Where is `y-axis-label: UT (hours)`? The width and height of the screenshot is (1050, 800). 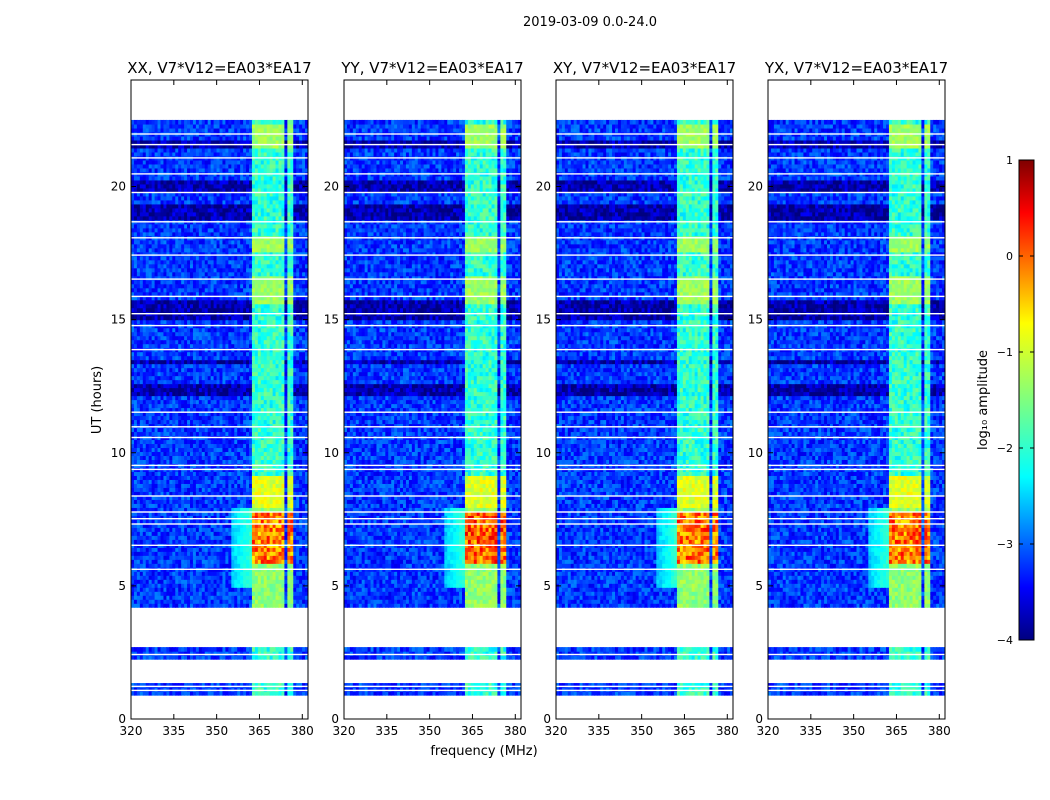 y-axis-label: UT (hours) is located at coordinates (97, 400).